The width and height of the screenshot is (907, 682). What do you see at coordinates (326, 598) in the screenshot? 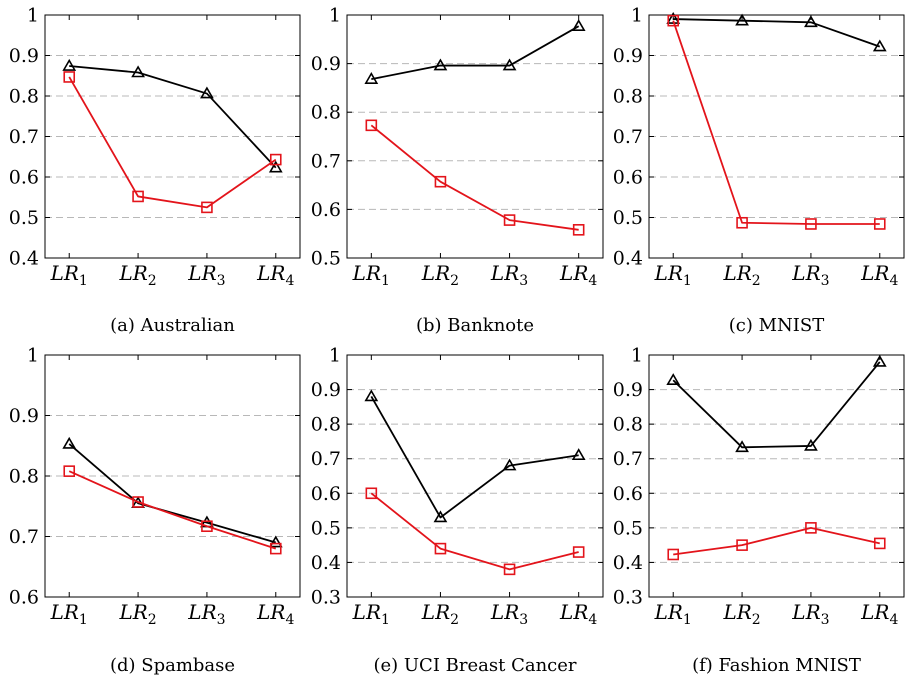
I see `y-tick-label: 0.3` at bounding box center [326, 598].